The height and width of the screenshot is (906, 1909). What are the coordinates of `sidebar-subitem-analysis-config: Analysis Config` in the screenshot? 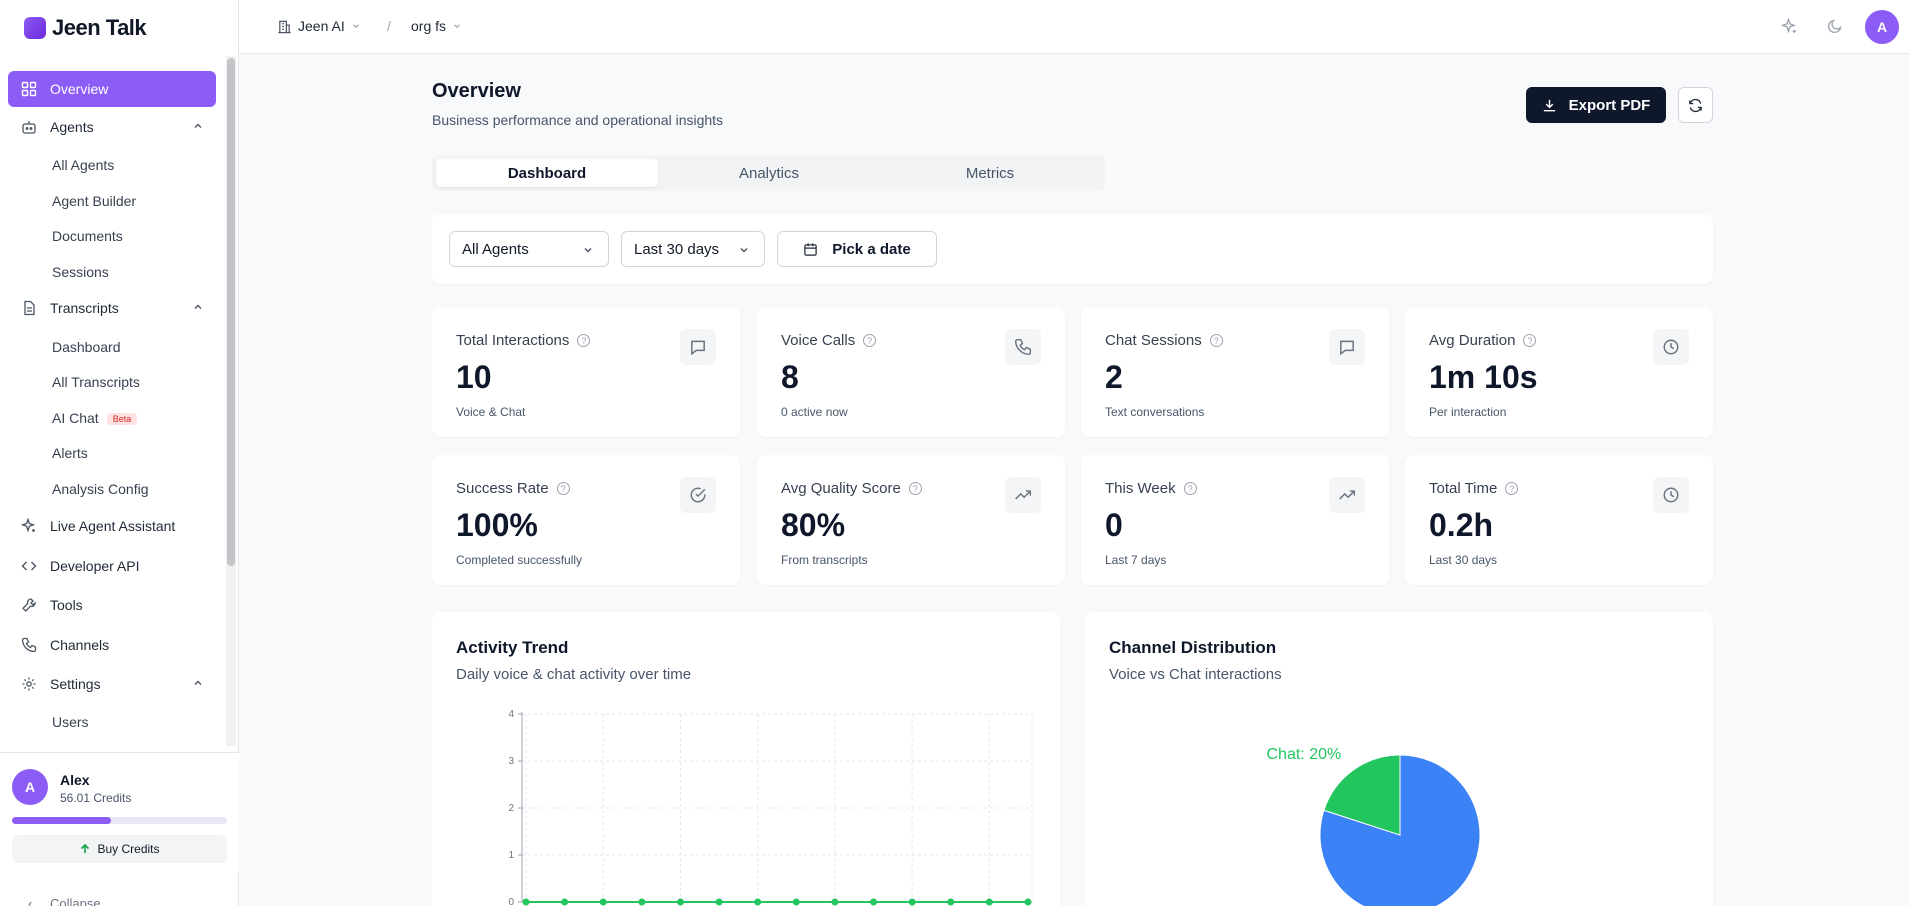 It's located at (100, 489).